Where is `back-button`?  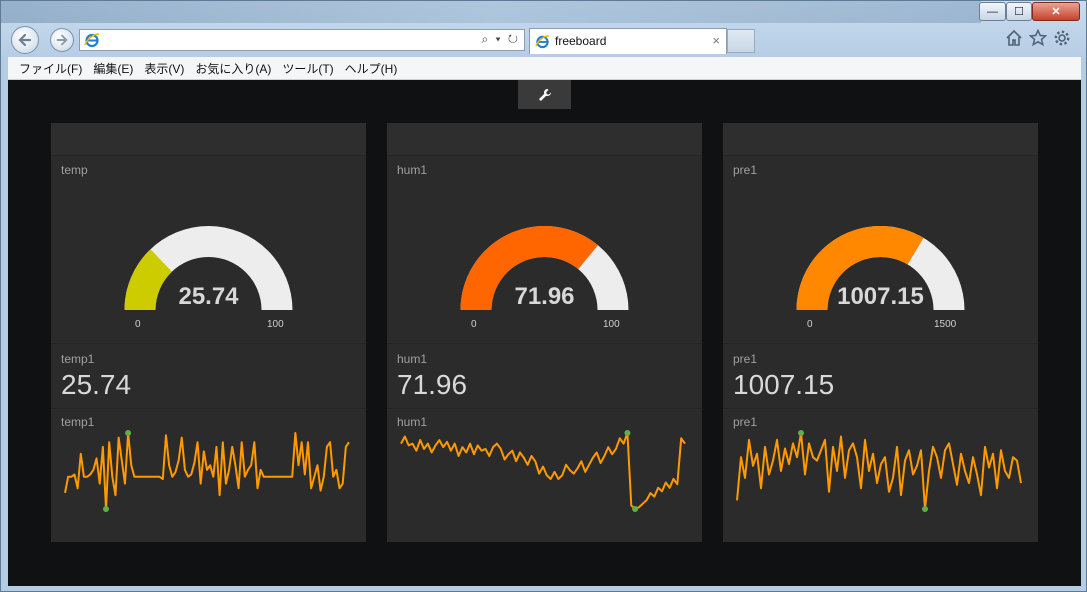 back-button is located at coordinates (25, 40).